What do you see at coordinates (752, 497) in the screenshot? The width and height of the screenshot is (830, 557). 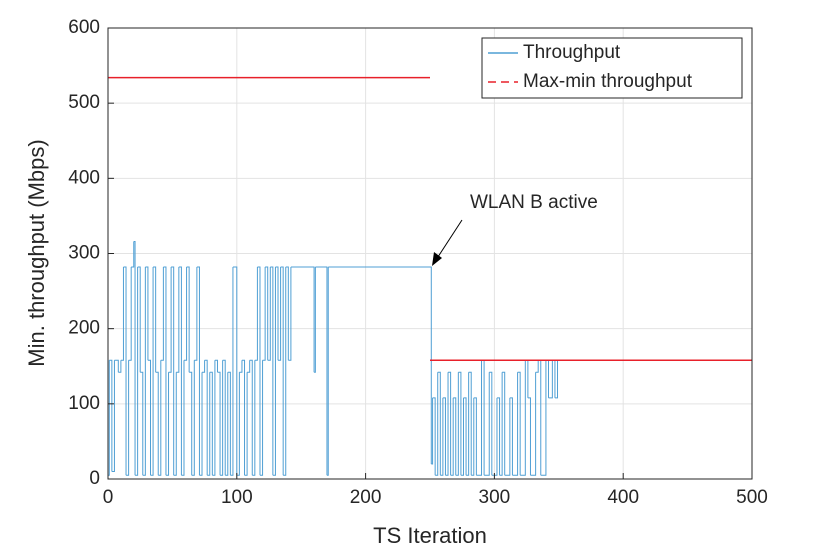 I see `x-tick-label: 500` at bounding box center [752, 497].